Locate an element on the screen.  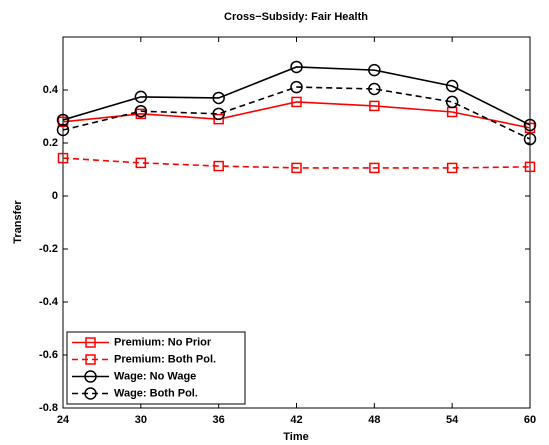
y-tick-label: 0 is located at coordinates (55, 196).